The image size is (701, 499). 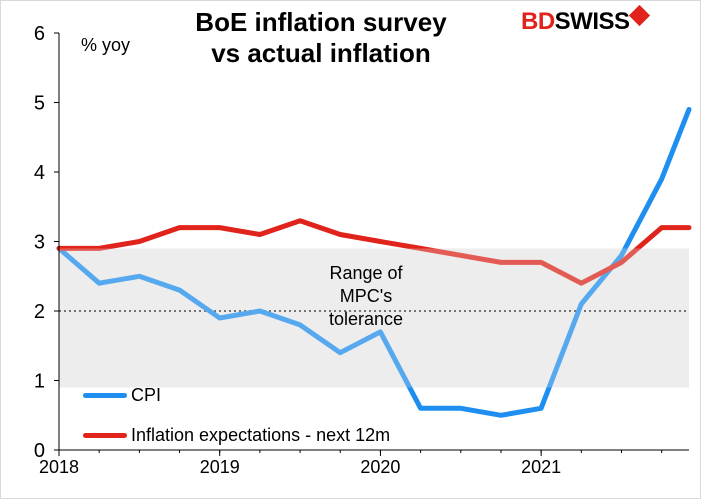 I want to click on y-axis-unit-label: % yoy, so click(x=106, y=45).